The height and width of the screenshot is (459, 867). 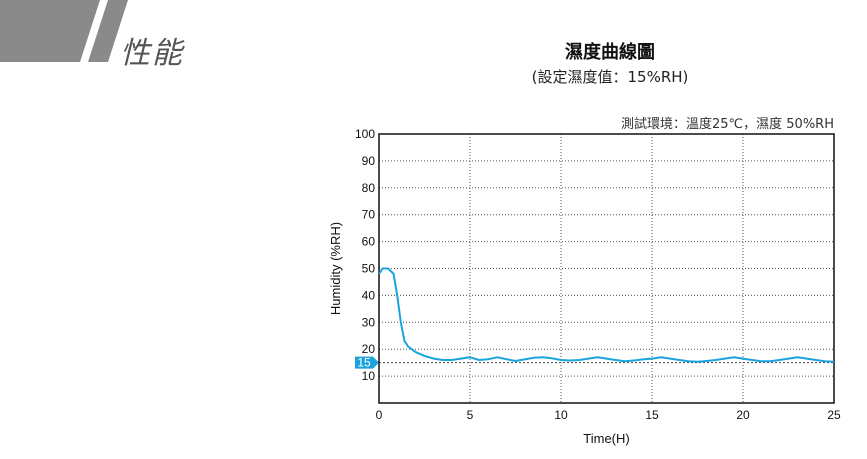 I want to click on y-tick-label: 100, so click(x=365, y=134).